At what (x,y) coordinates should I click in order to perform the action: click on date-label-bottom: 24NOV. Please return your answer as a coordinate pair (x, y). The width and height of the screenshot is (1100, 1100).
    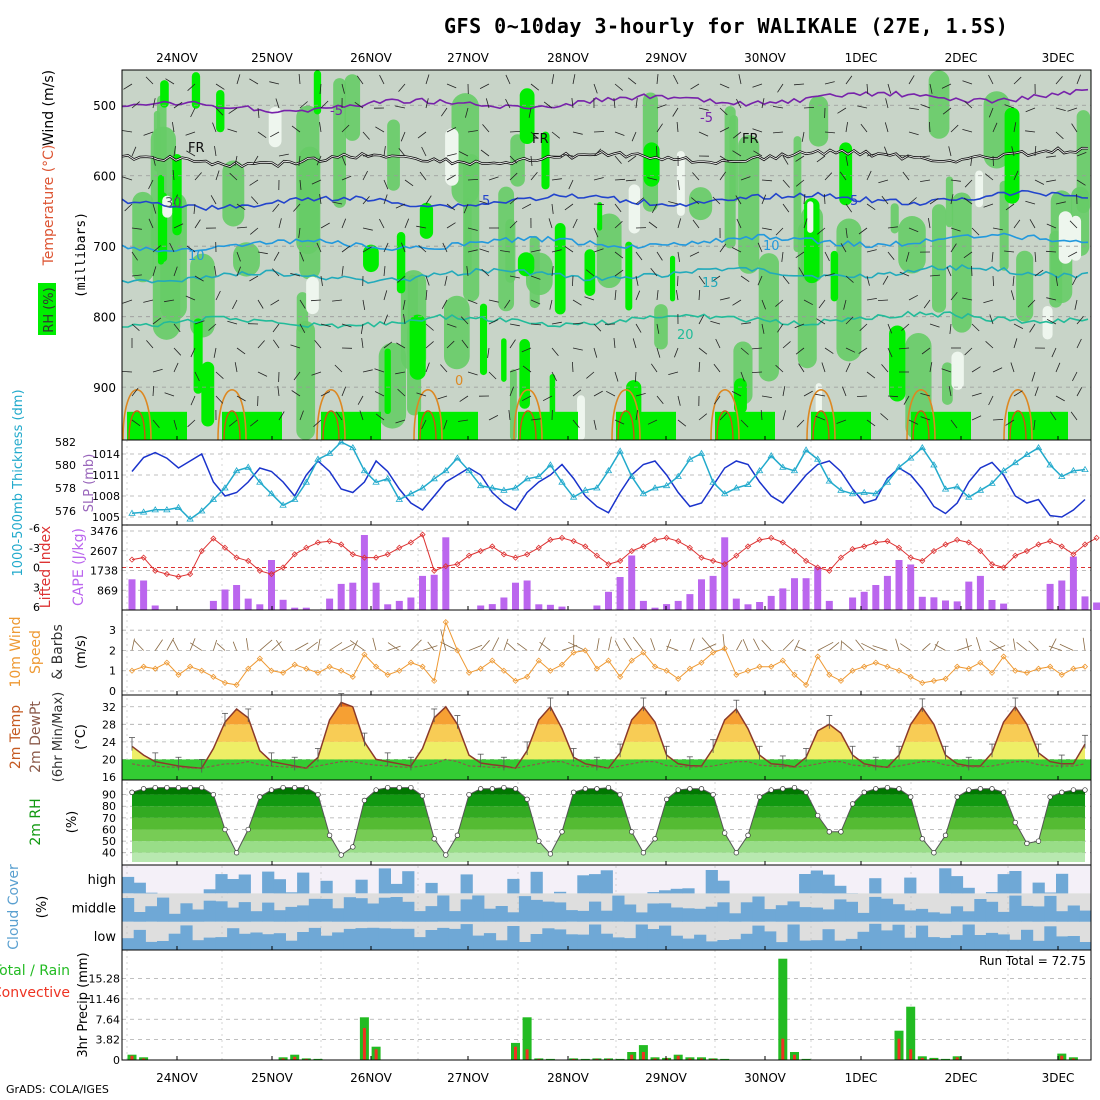
    Looking at the image, I should click on (177, 1078).